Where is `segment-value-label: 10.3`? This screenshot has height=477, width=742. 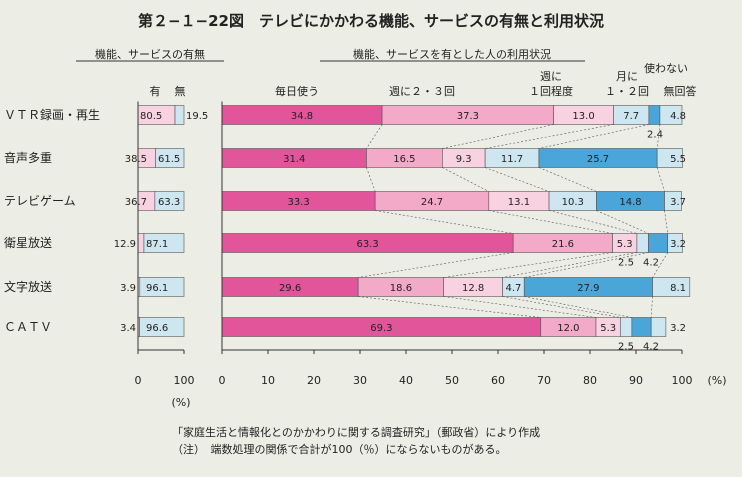 segment-value-label: 10.3 is located at coordinates (573, 202).